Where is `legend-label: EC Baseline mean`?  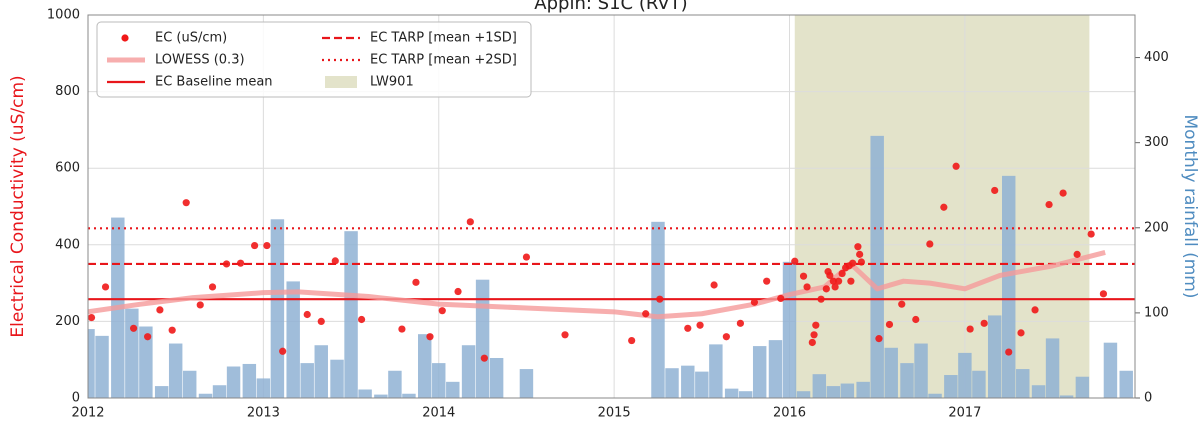
legend-label: EC Baseline mean is located at coordinates (214, 82).